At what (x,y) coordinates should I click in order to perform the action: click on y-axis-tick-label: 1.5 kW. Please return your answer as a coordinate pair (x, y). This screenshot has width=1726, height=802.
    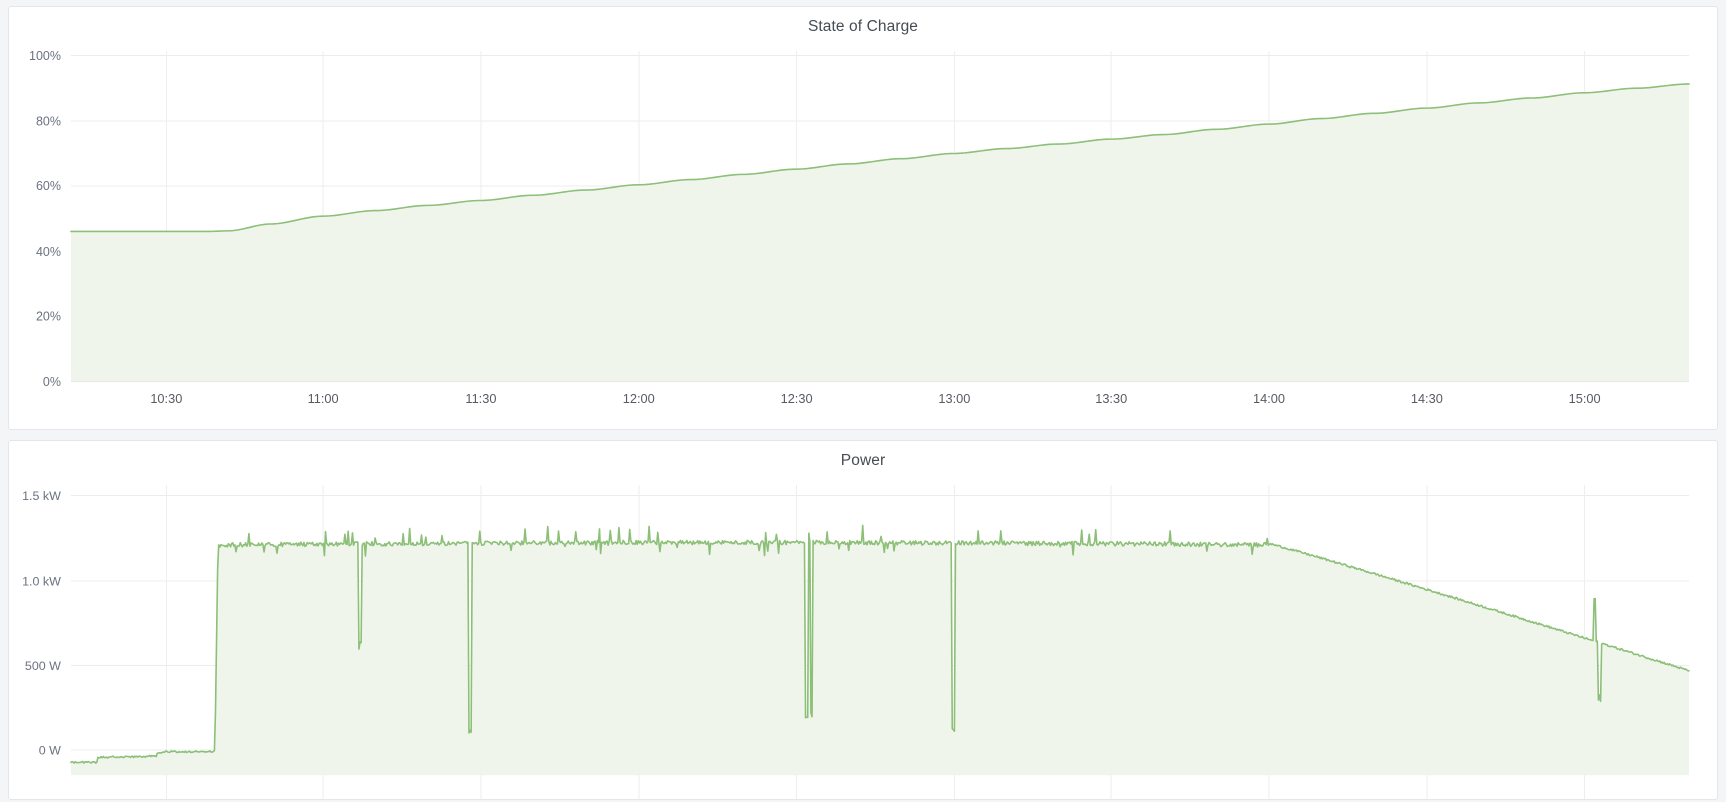
    Looking at the image, I should click on (41, 496).